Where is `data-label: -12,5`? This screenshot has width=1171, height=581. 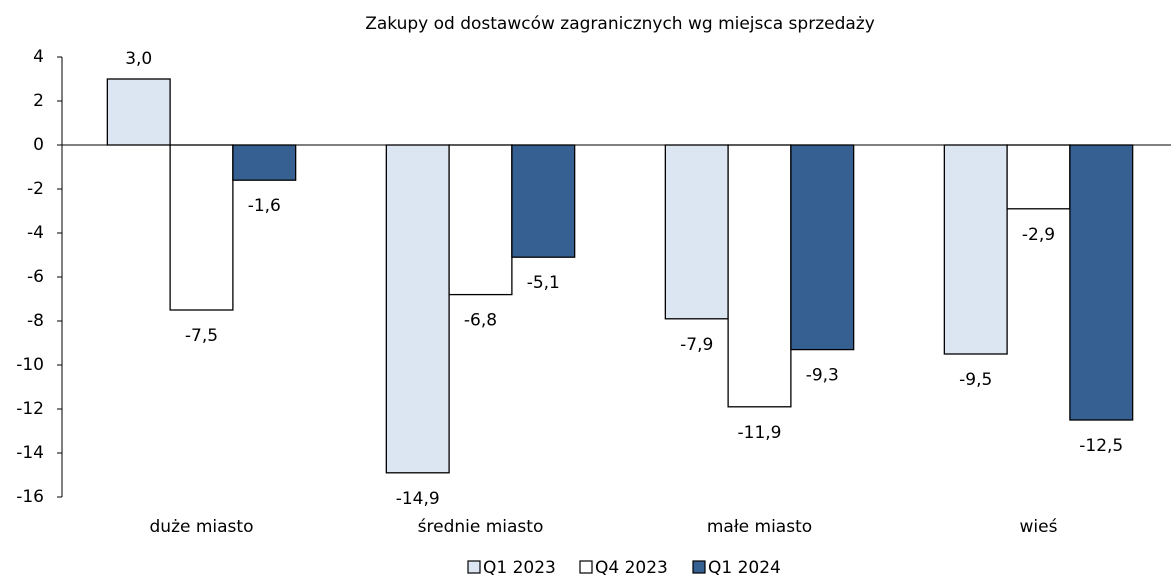 data-label: -12,5 is located at coordinates (1101, 446).